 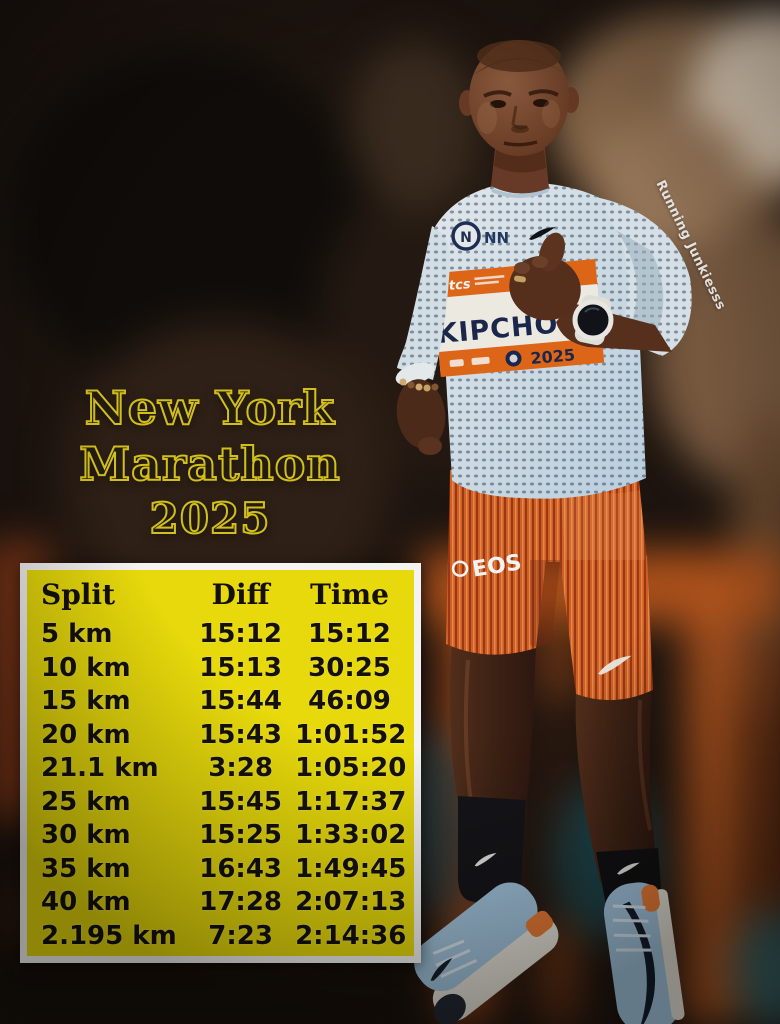 I want to click on split-row: 40 km 17:28 2:07:13, so click(x=224, y=902).